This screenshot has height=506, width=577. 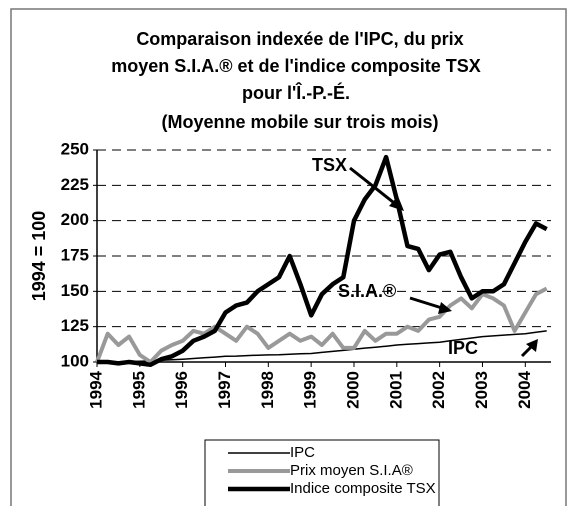 What do you see at coordinates (75, 290) in the screenshot?
I see `y-tick-label: 150` at bounding box center [75, 290].